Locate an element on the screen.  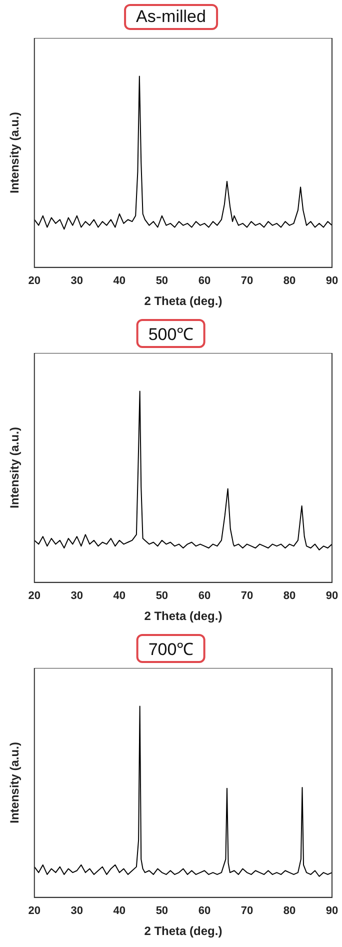
chart-title: 700℃ is located at coordinates (171, 648).